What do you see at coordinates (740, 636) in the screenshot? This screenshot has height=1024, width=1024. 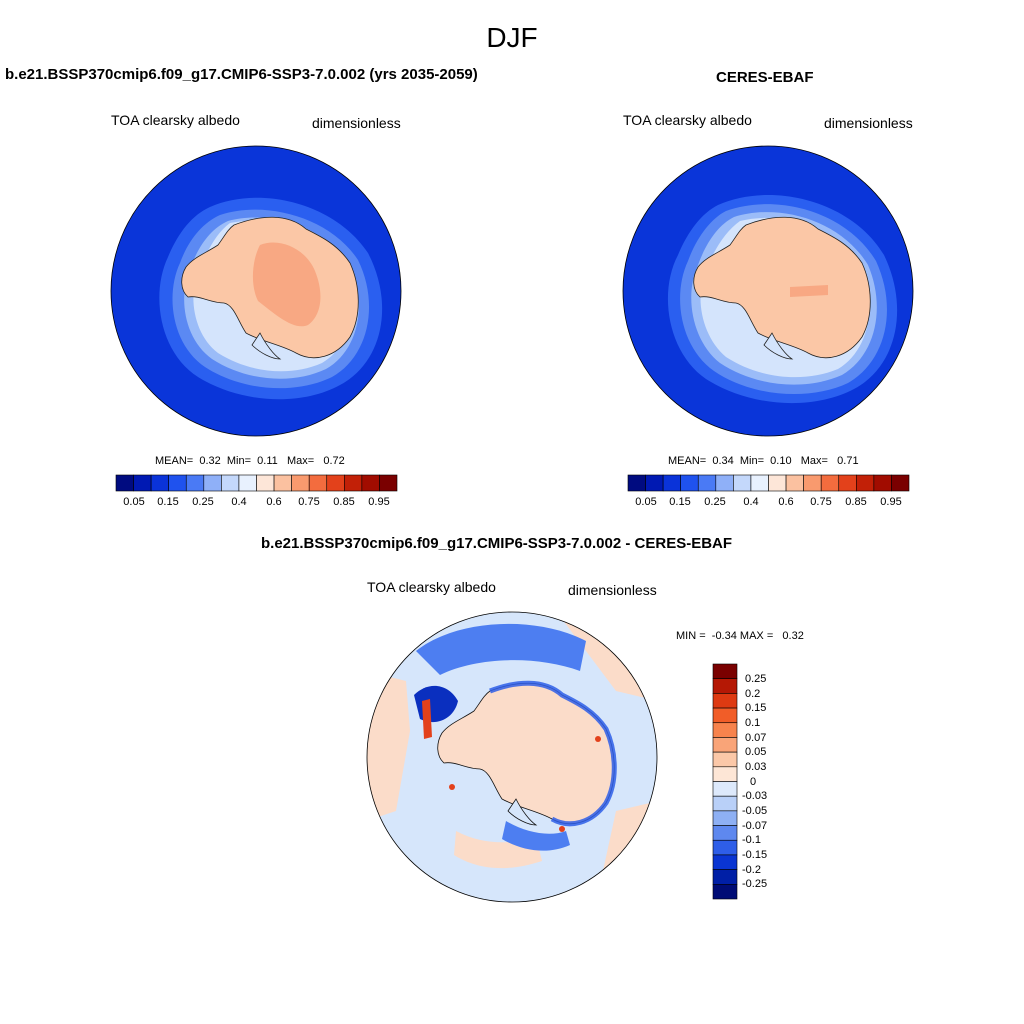 I see `diff-stats: MIN = -0.34 MAX = 0.32` at bounding box center [740, 636].